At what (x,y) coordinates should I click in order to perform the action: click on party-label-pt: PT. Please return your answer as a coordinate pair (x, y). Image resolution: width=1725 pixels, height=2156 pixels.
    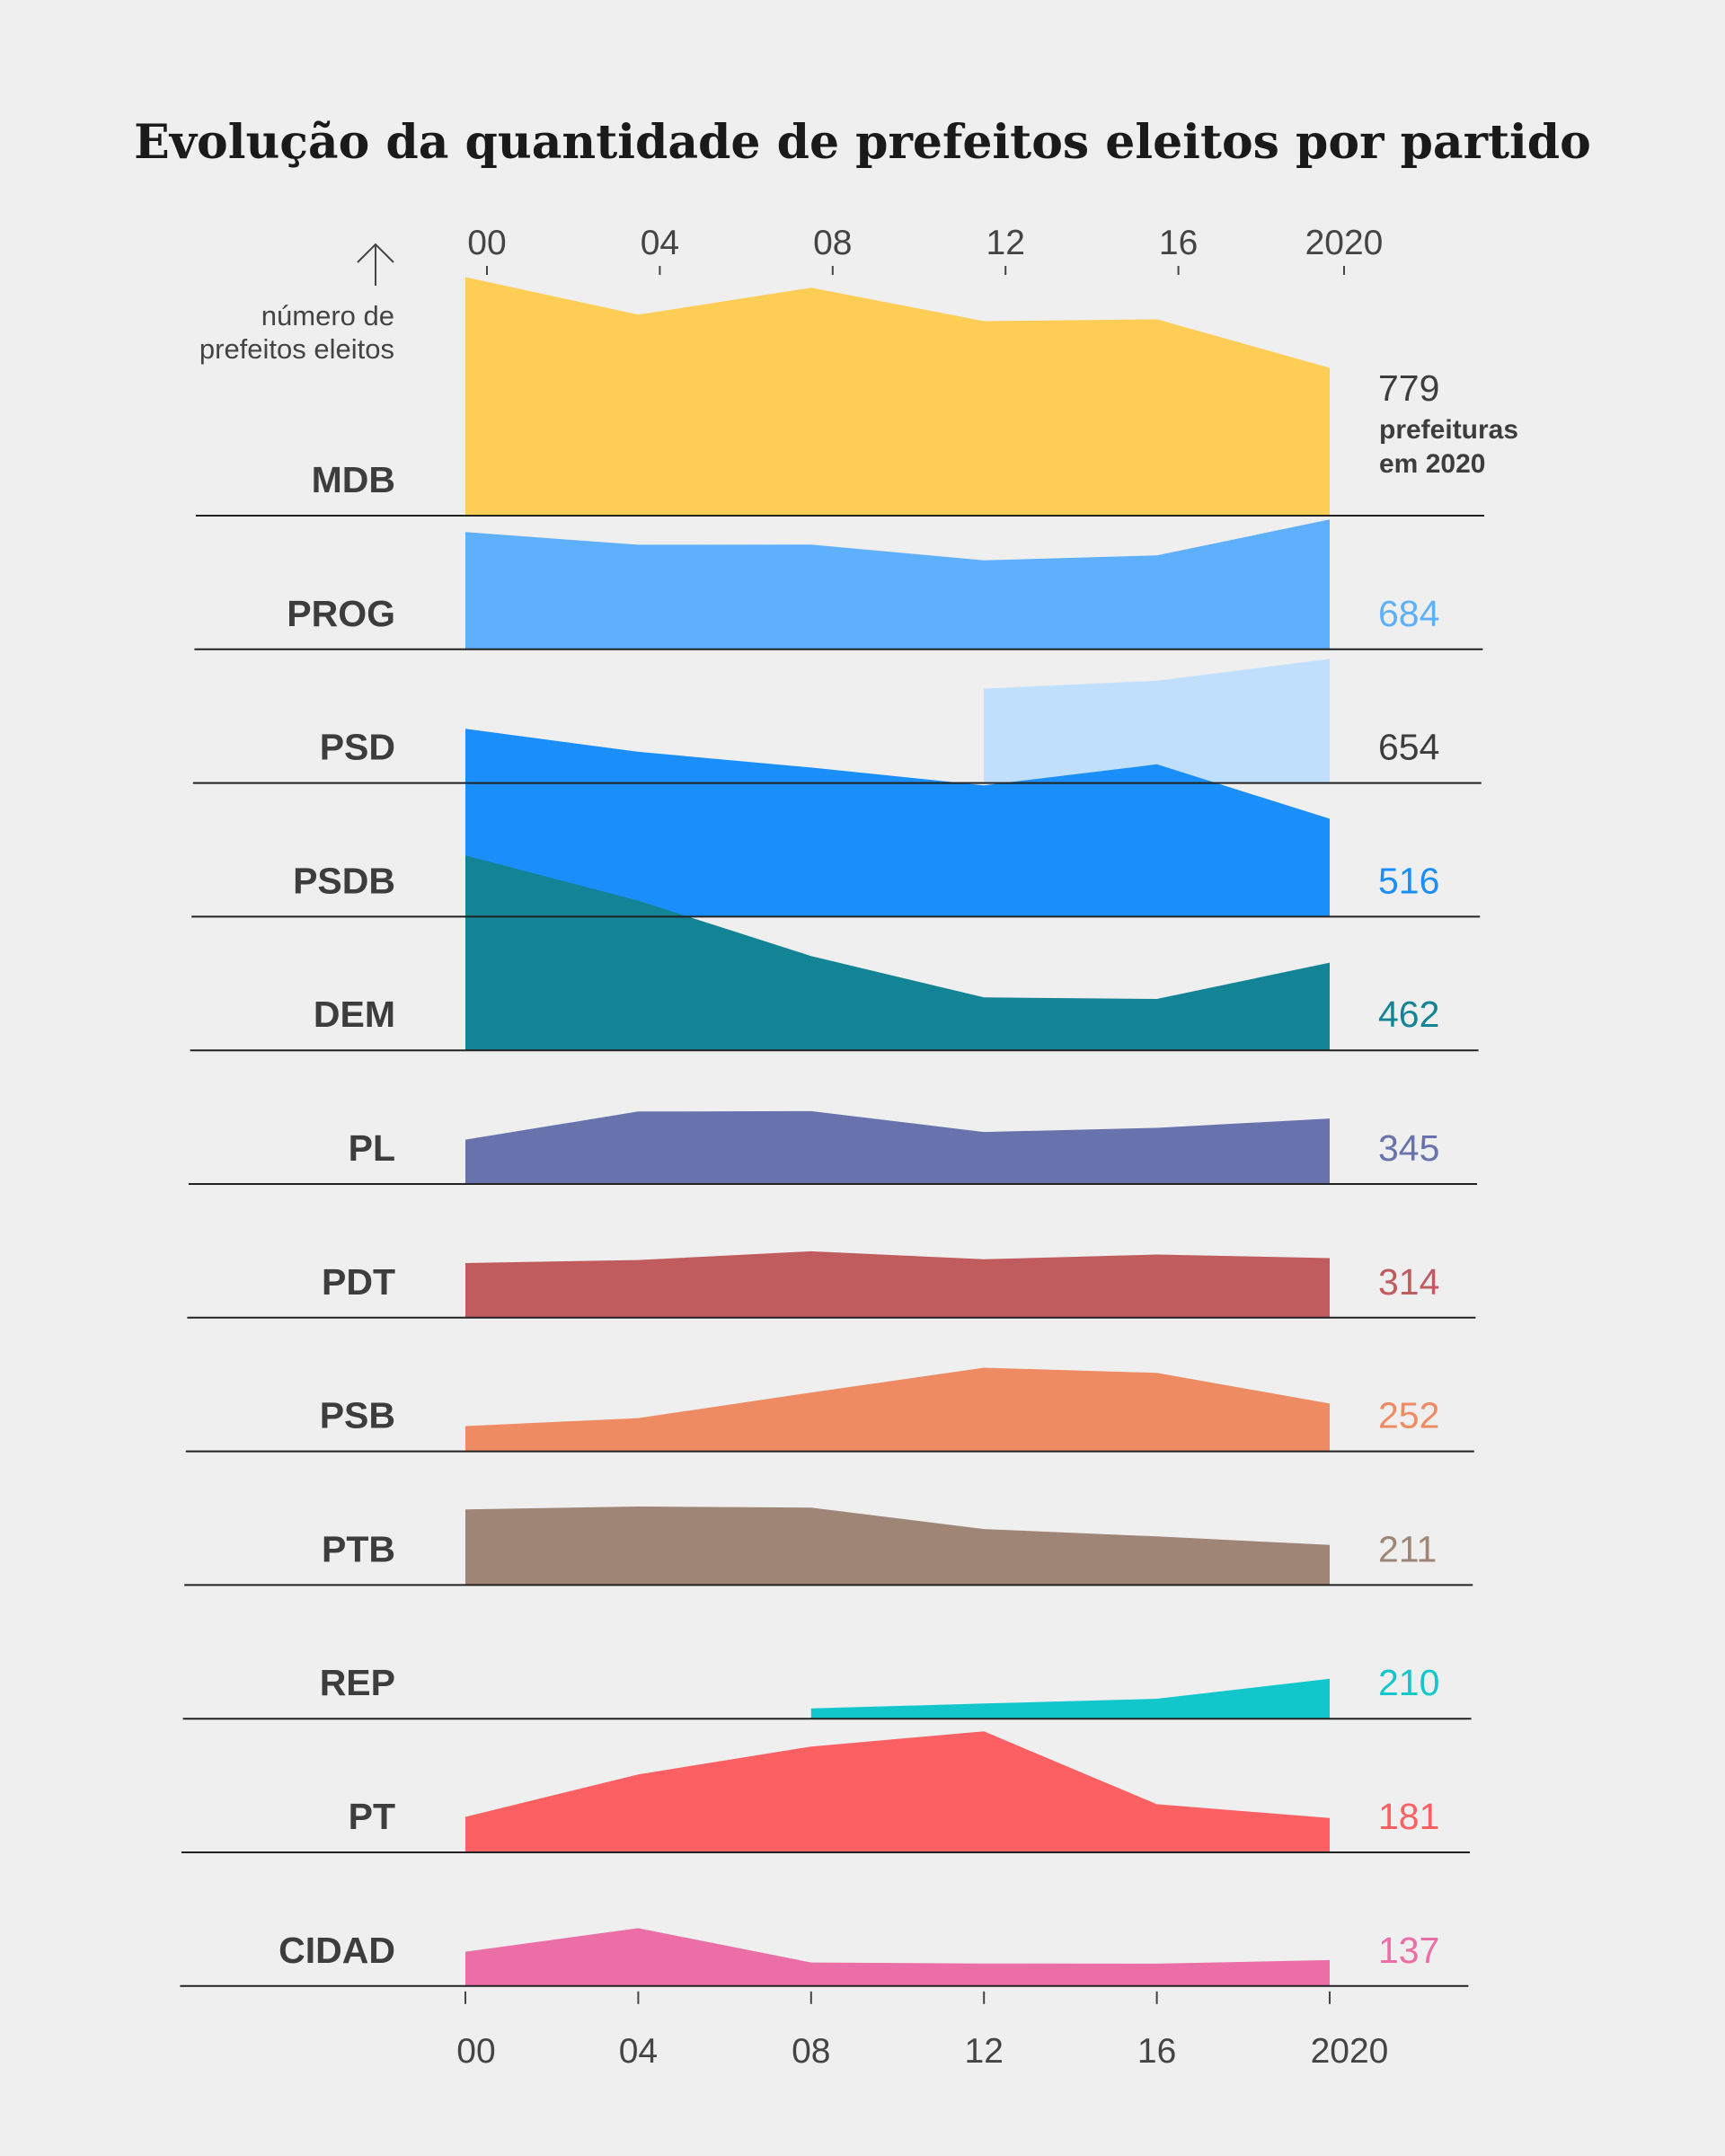
    Looking at the image, I should click on (372, 1817).